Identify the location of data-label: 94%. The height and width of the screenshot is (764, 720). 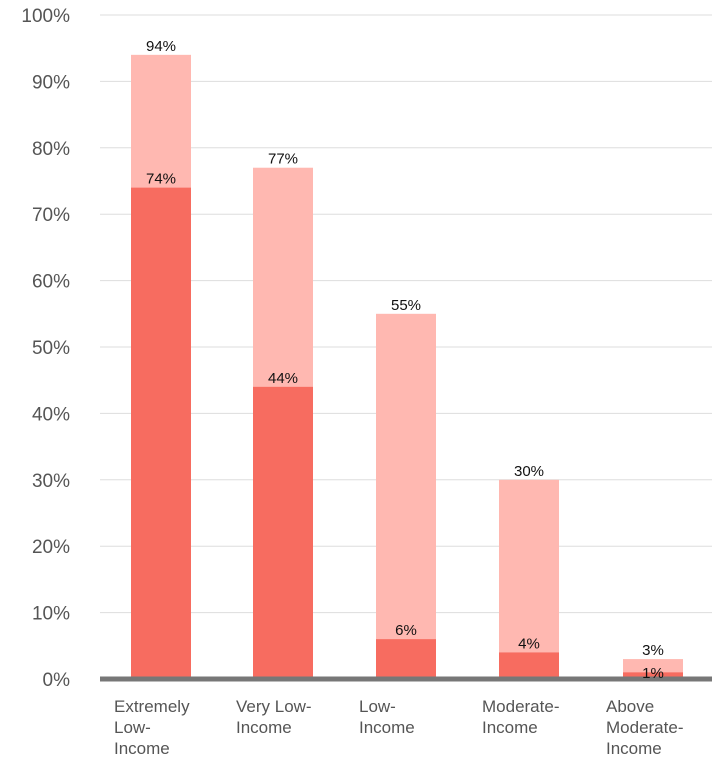
(161, 46).